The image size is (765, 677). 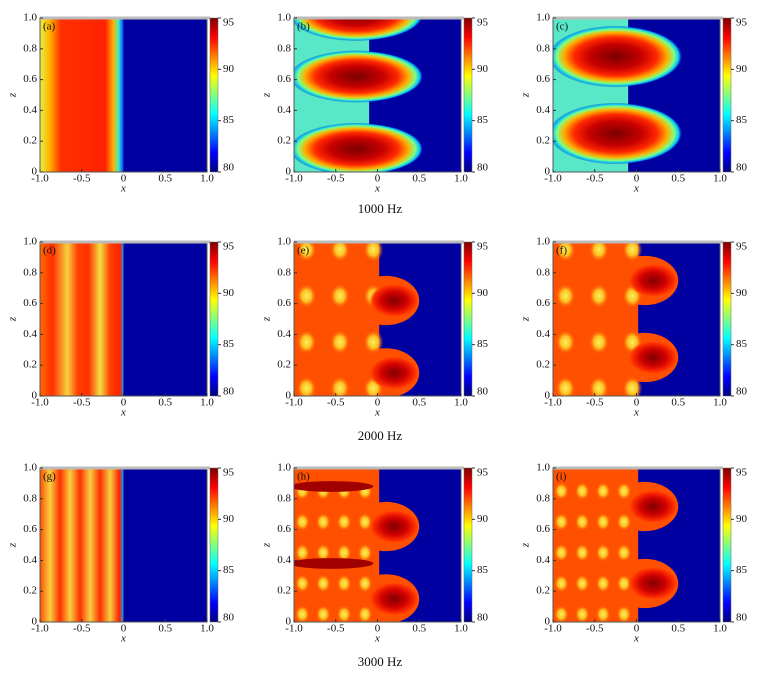 I want to click on panel-label: (f), so click(x=561, y=251).